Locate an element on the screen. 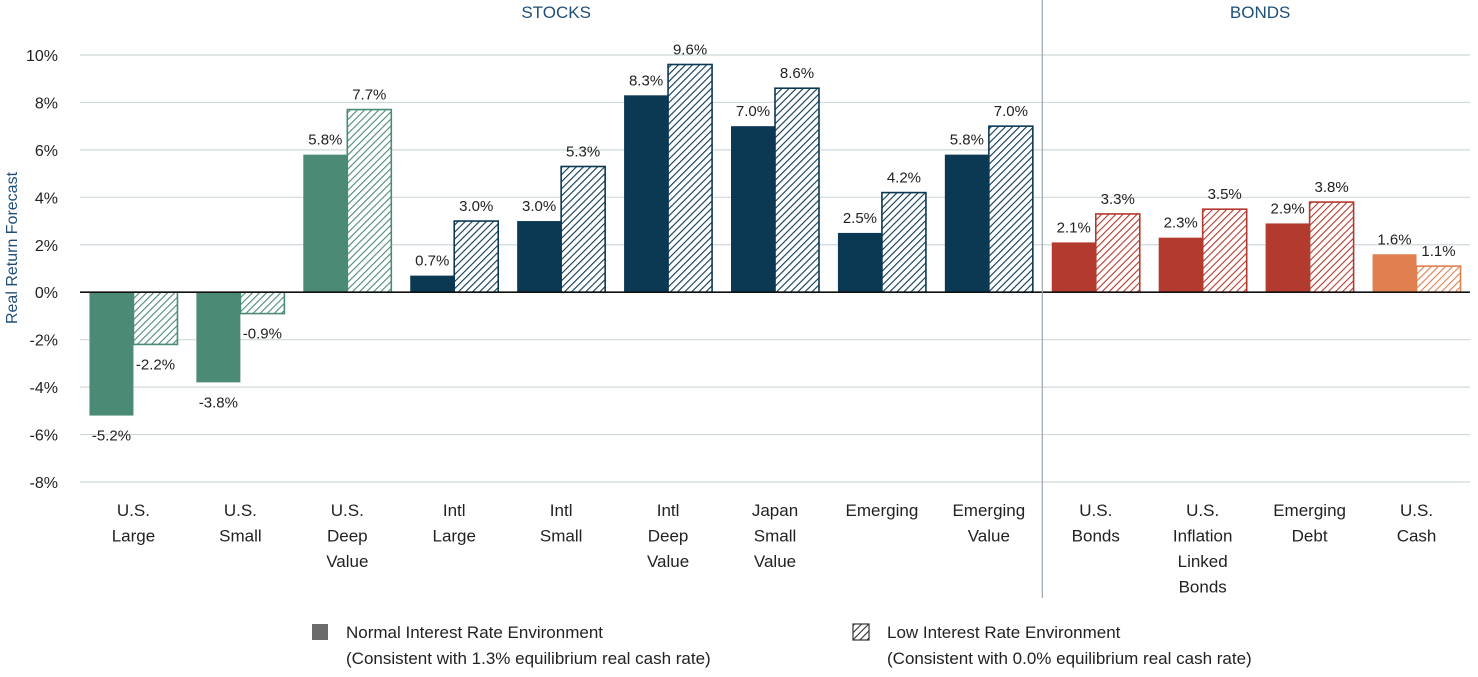 The image size is (1478, 677). data-label: 2.1% is located at coordinates (1074, 227).